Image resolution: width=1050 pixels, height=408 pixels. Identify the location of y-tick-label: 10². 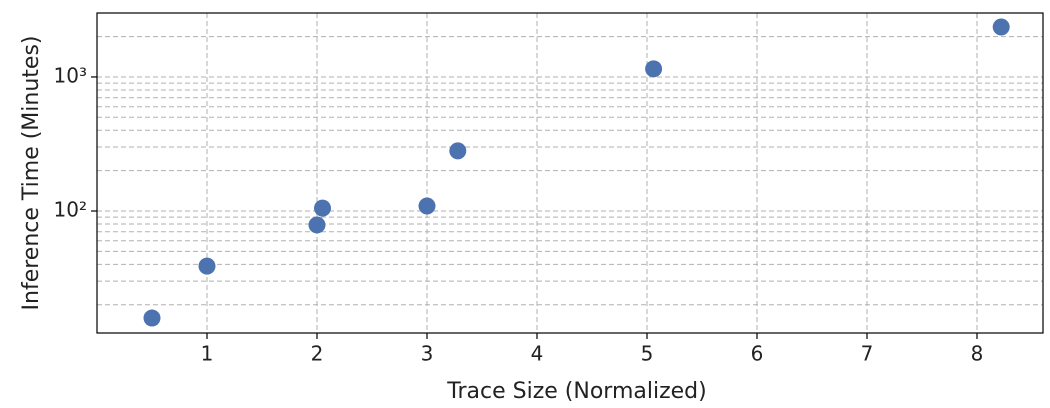
(70, 210).